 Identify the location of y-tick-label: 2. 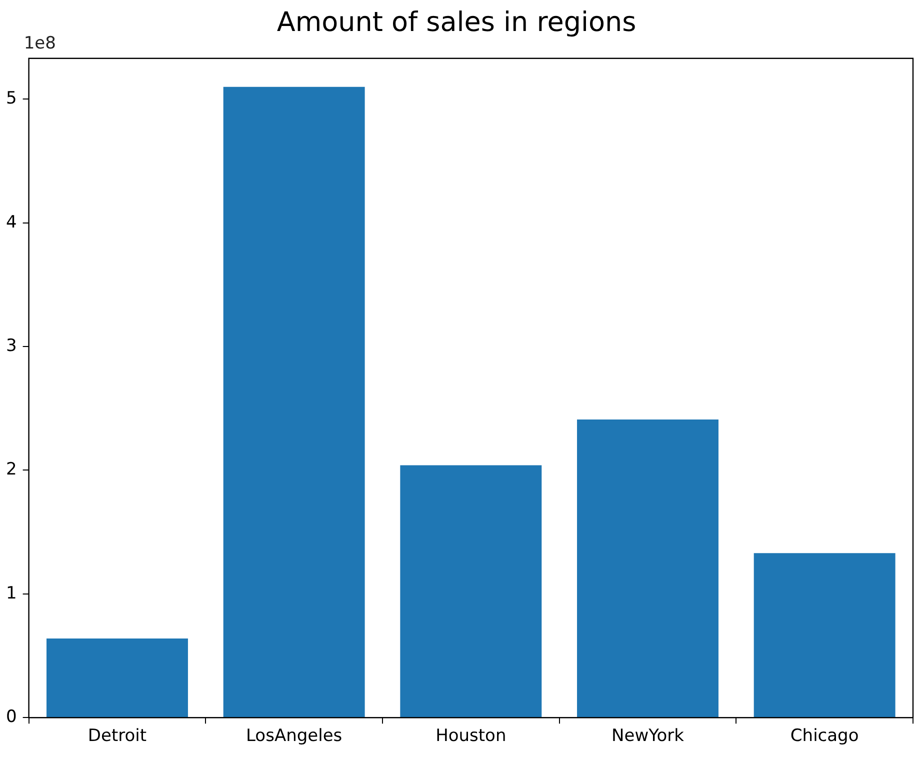
(11, 470).